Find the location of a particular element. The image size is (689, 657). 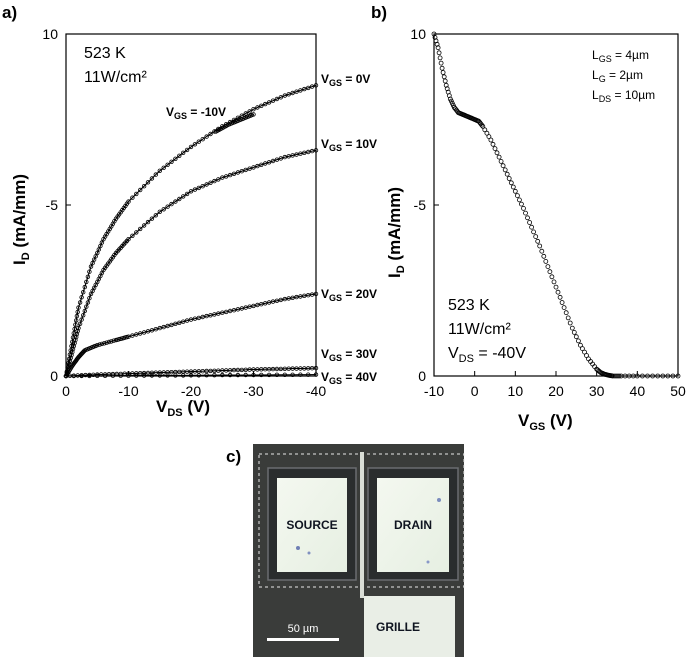

drain-pad is located at coordinates (413, 525).